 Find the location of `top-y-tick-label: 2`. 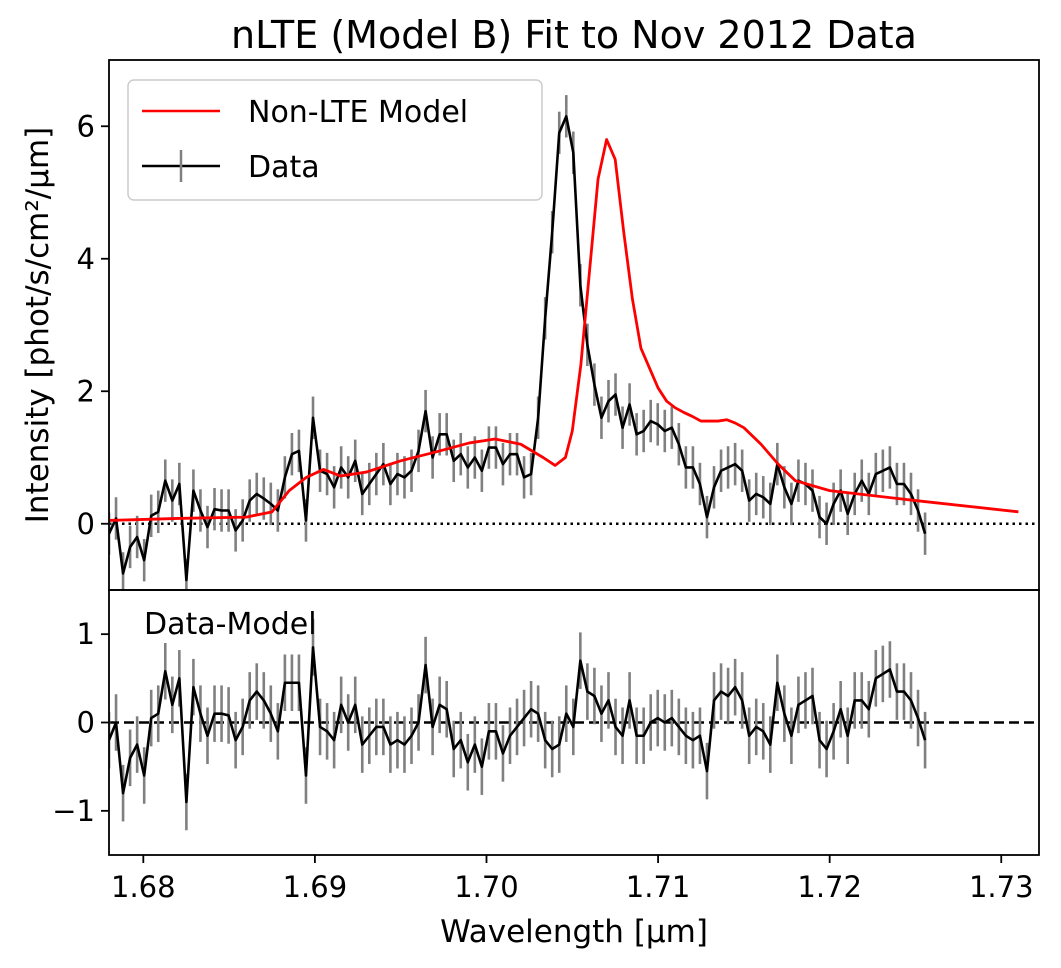

top-y-tick-label: 2 is located at coordinates (86, 391).